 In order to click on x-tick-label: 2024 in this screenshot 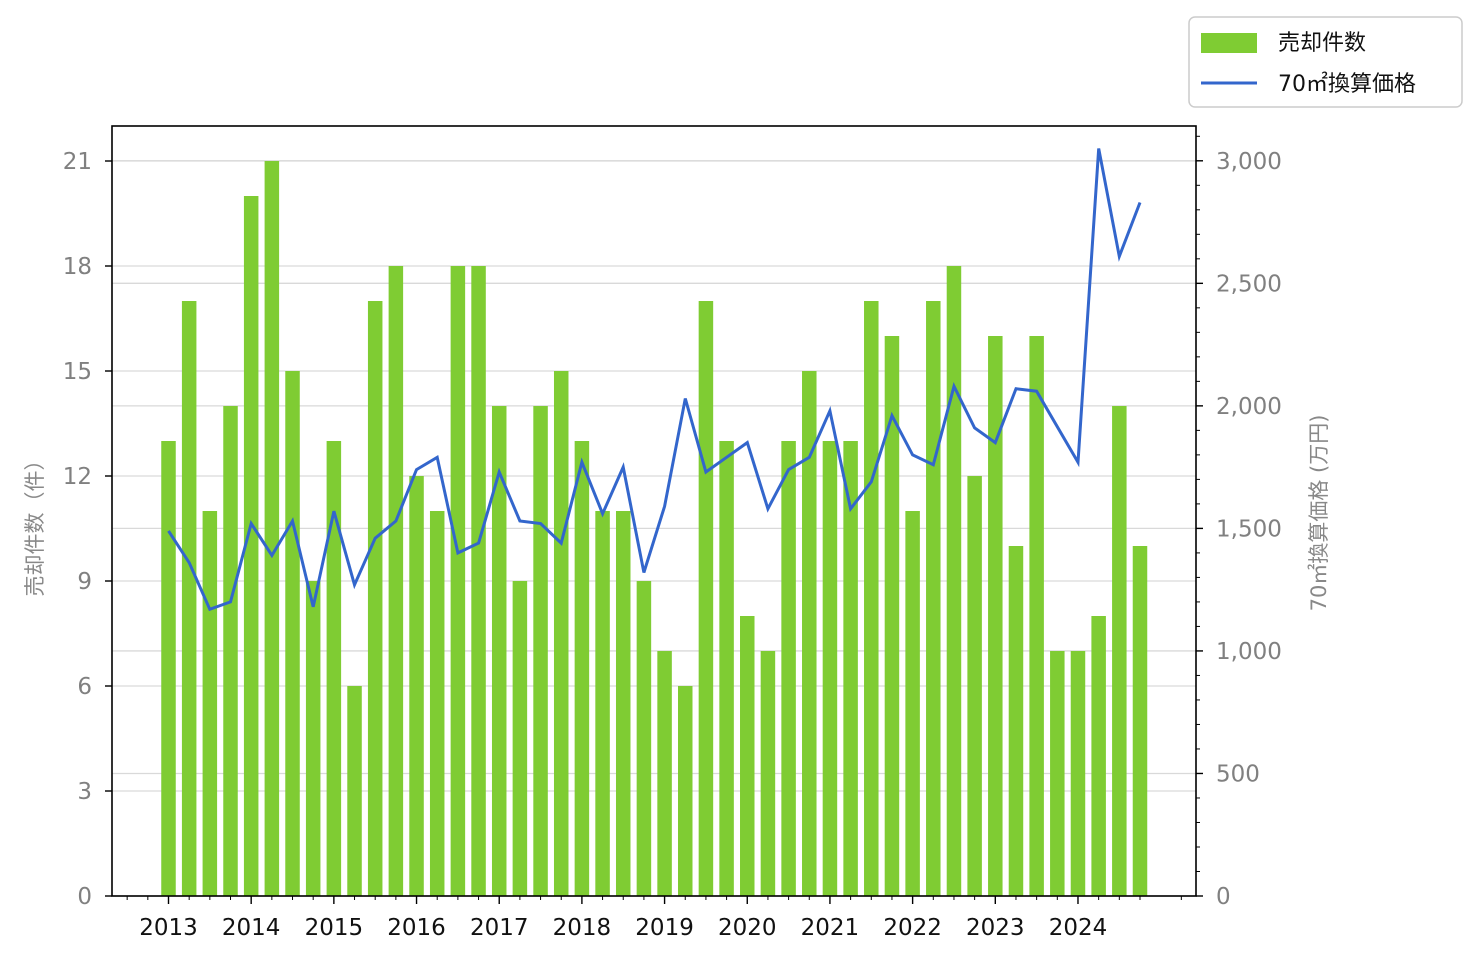, I will do `click(1078, 928)`.